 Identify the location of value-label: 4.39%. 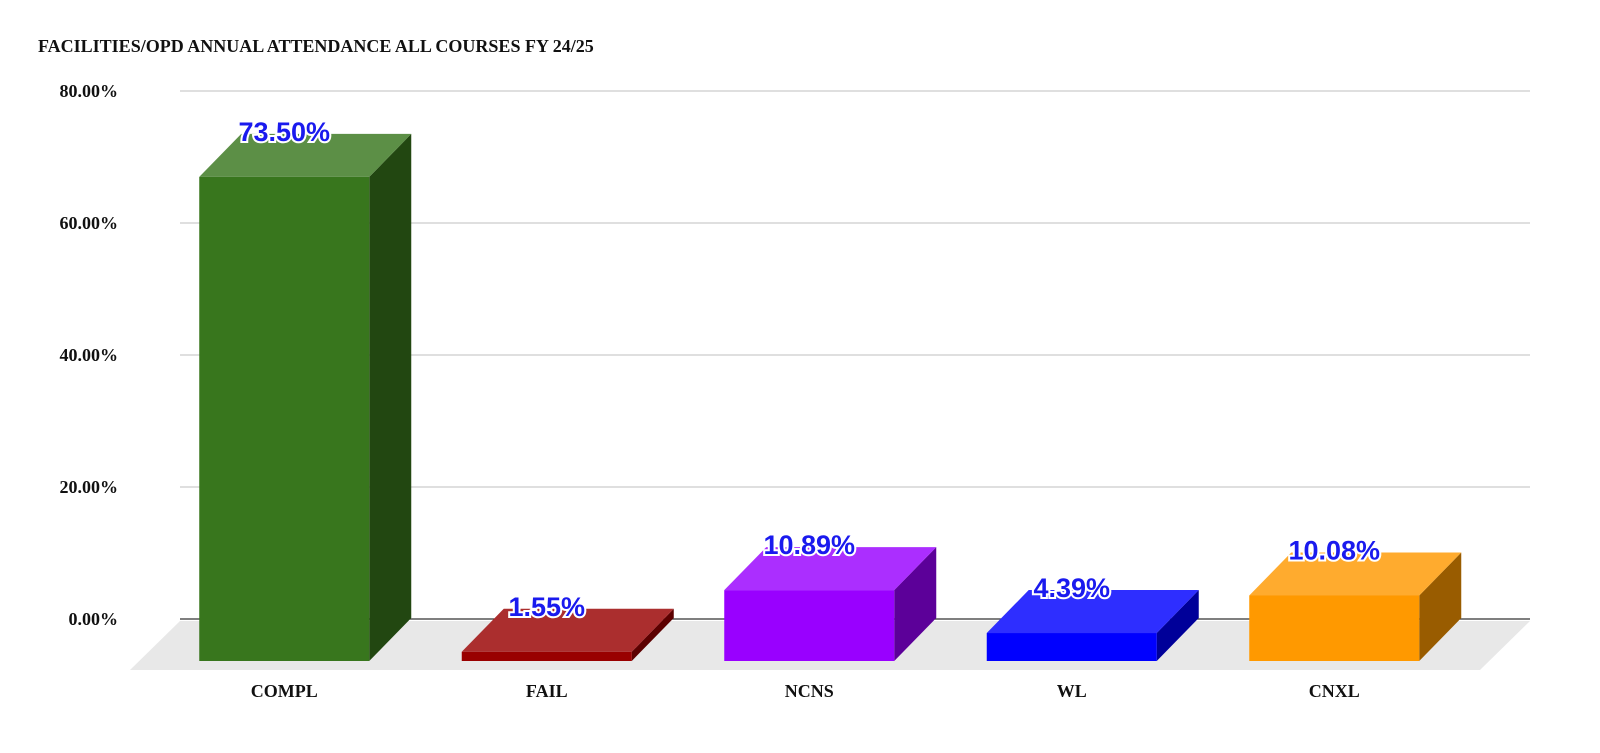
(1071, 588).